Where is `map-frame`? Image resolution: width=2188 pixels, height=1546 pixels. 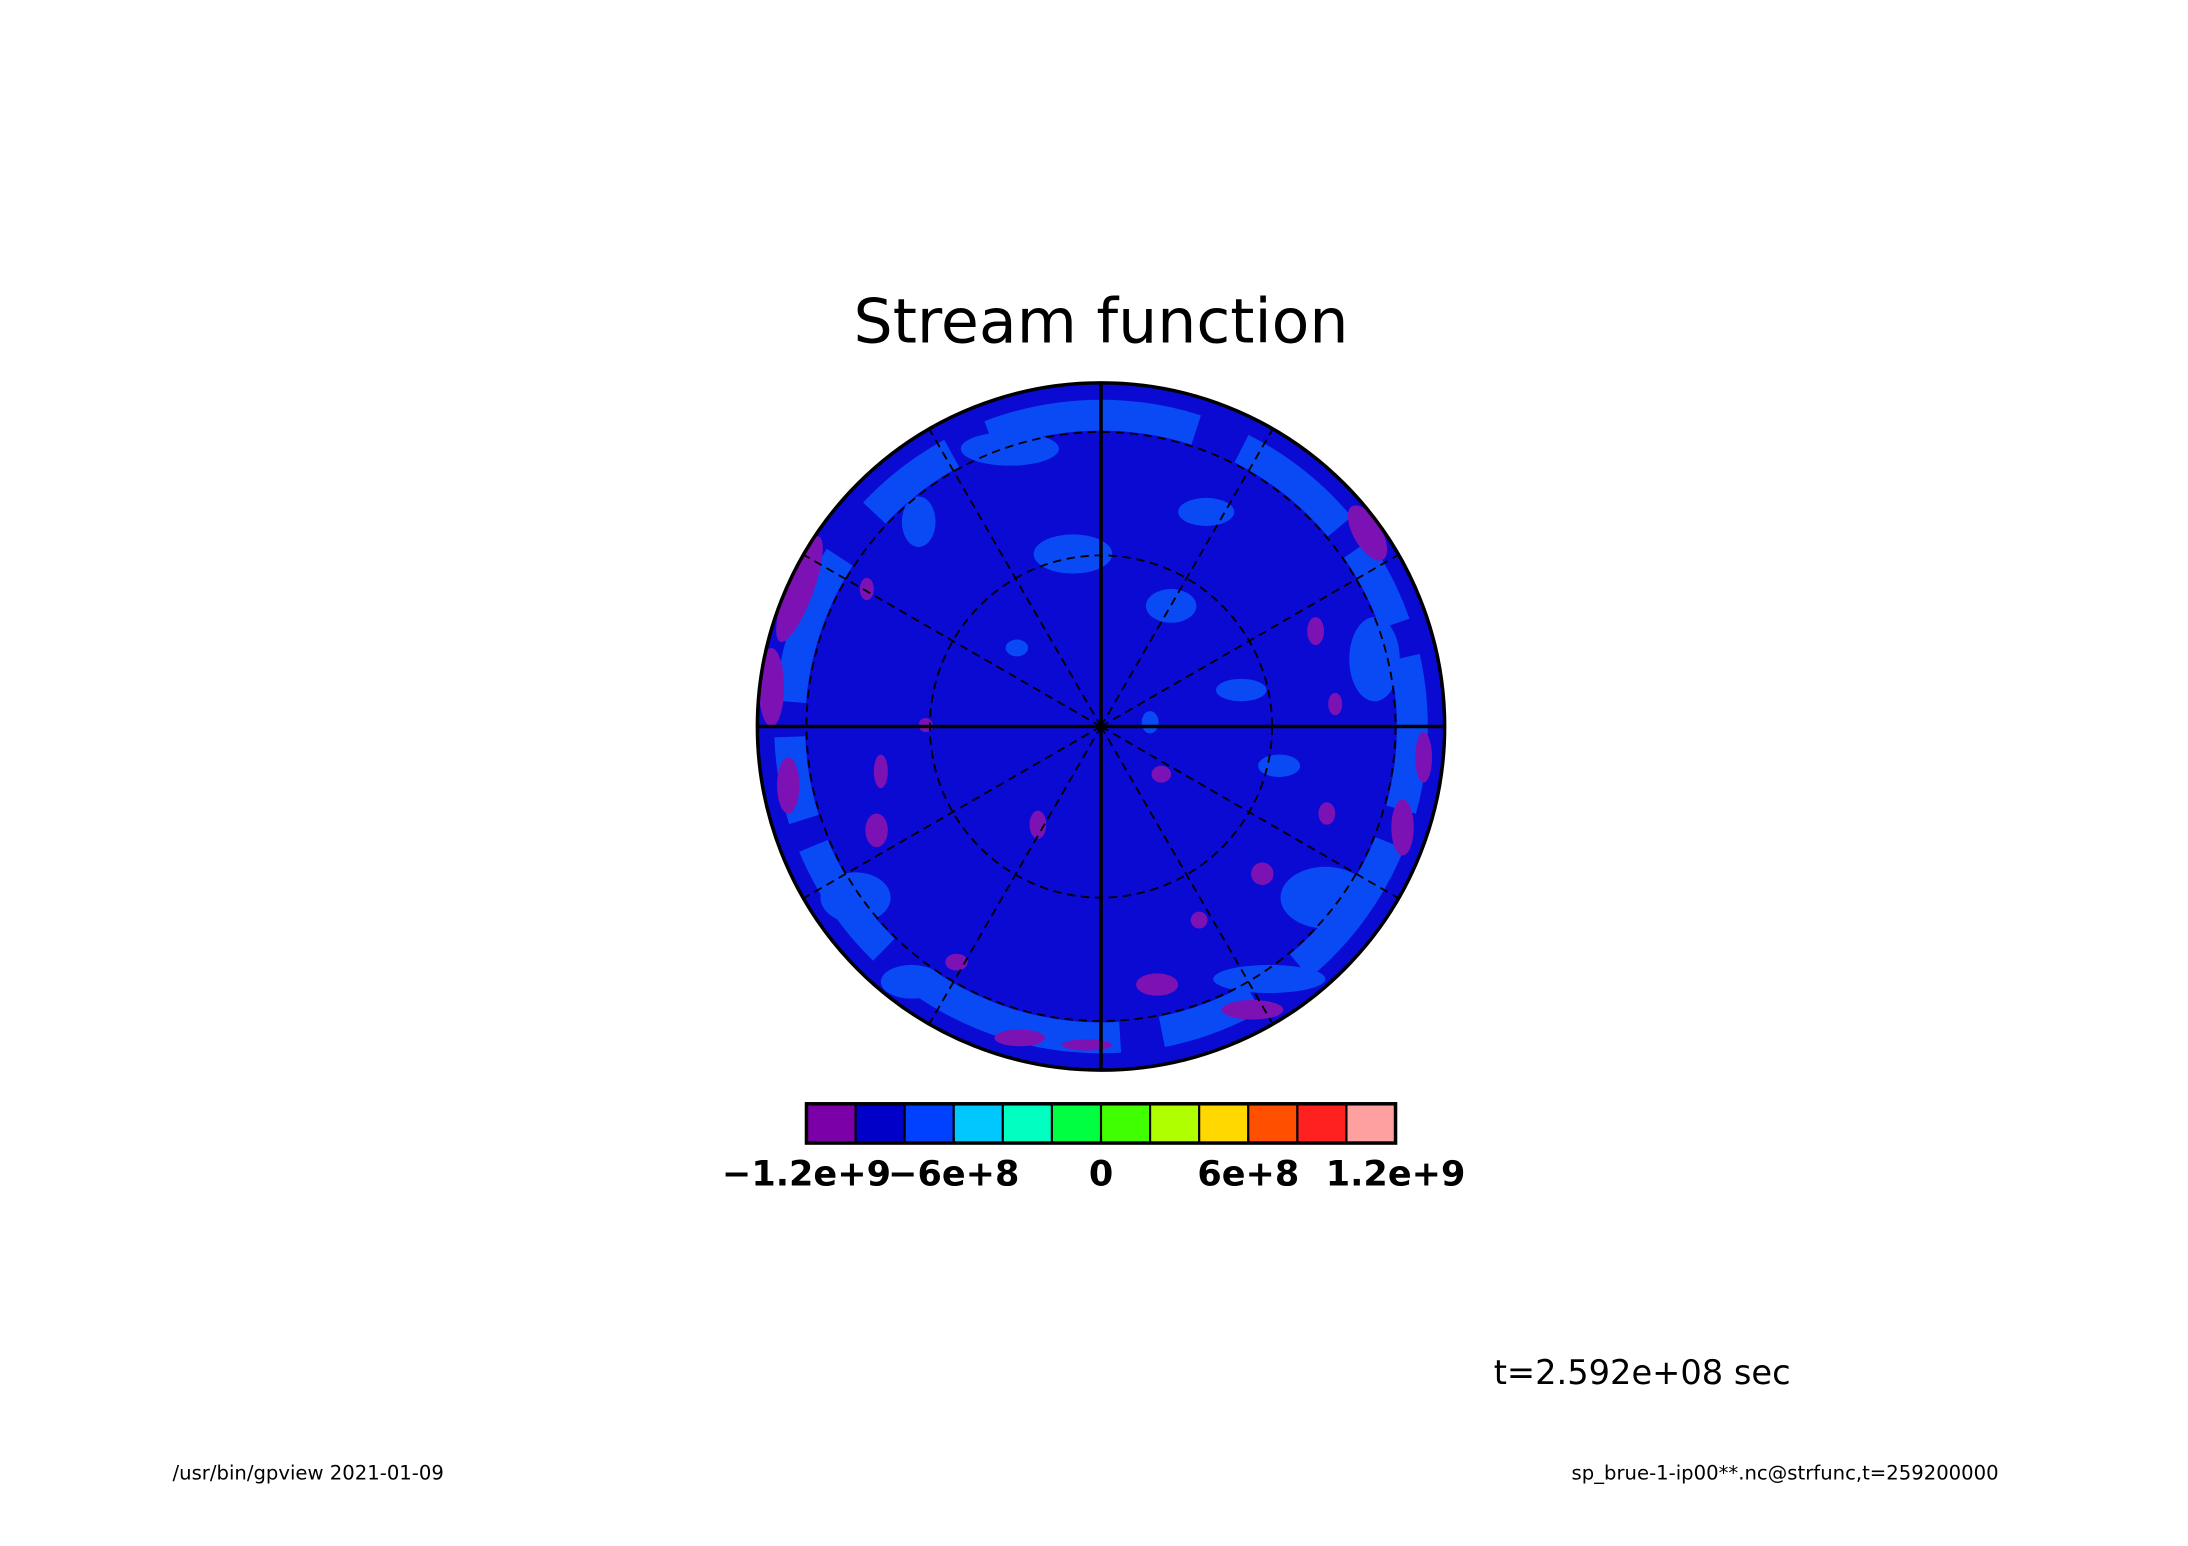
map-frame is located at coordinates (1101, 726).